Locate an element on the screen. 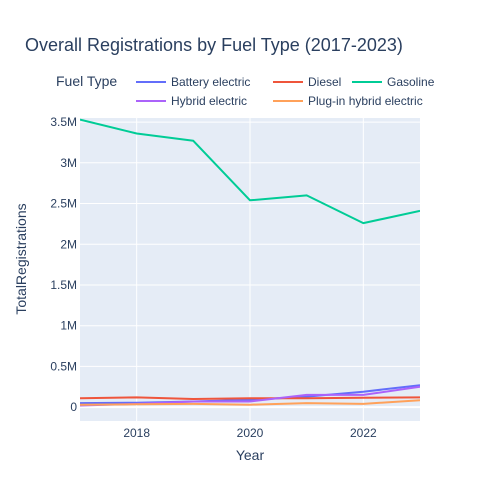  series-line-gasoline is located at coordinates (250, 171).